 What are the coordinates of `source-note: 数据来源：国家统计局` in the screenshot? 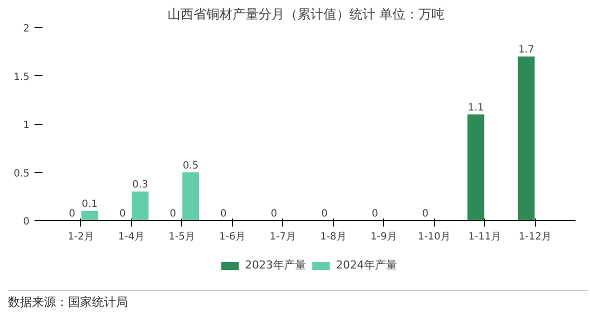 It's located at (68, 302).